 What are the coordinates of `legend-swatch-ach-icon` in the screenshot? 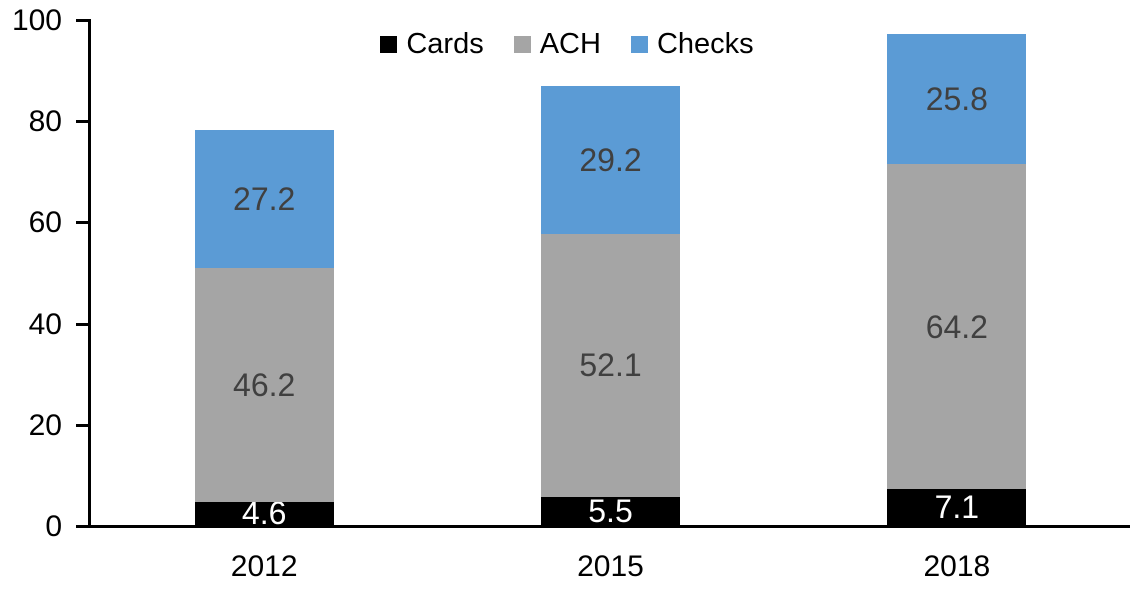 It's located at (522, 44).